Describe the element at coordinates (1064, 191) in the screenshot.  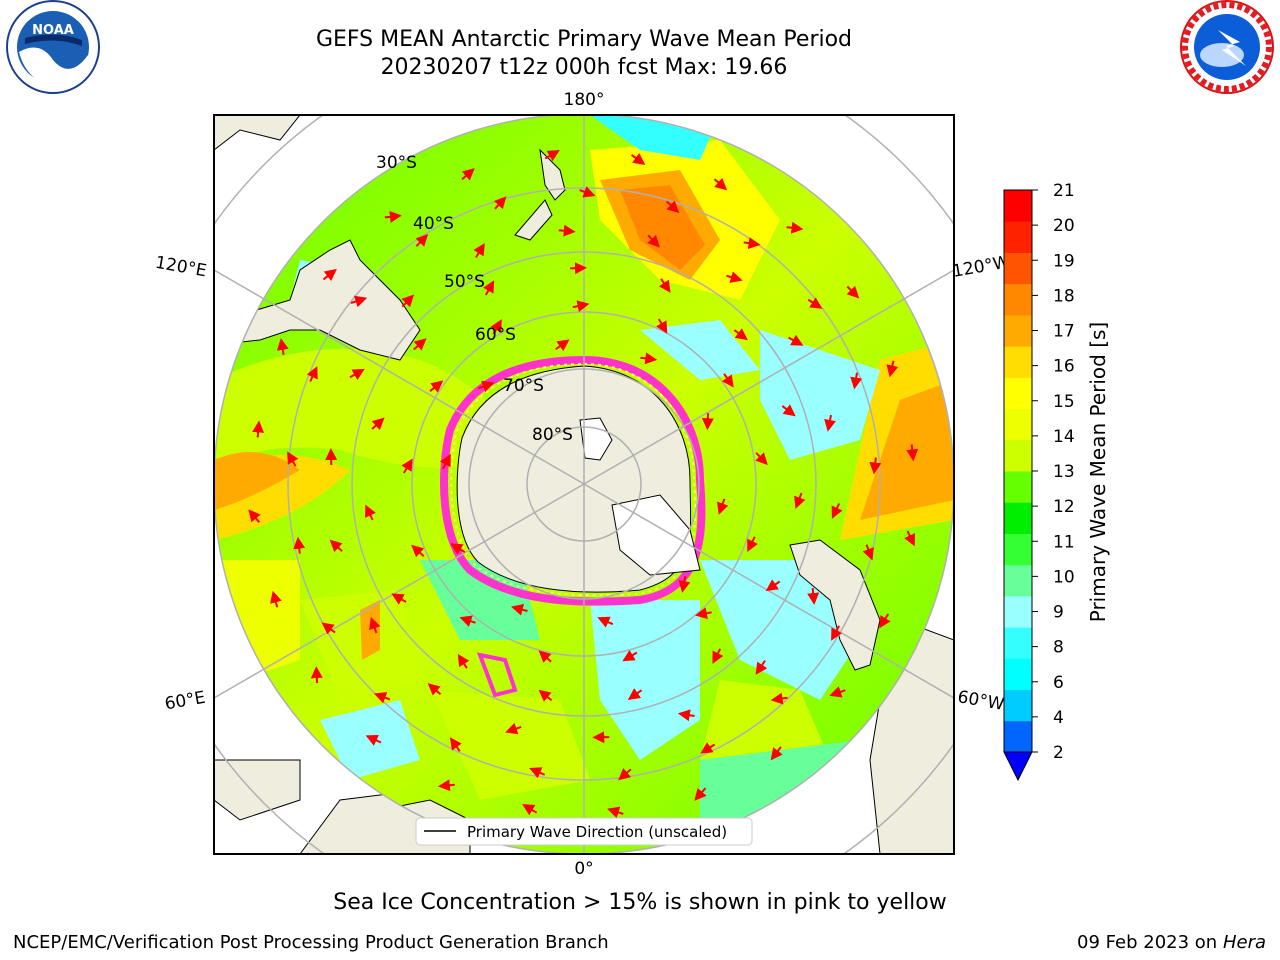
I see `colorbar-tick-label: 21` at that location.